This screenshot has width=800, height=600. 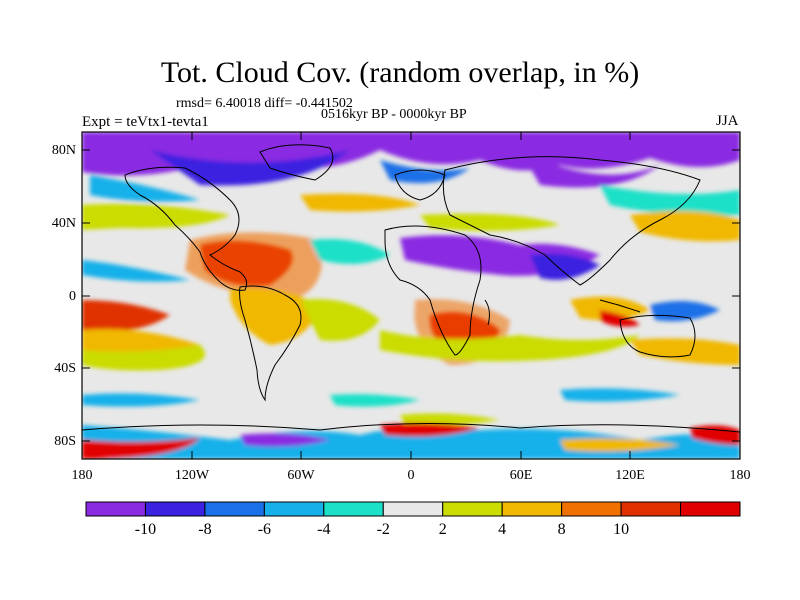 What do you see at coordinates (301, 475) in the screenshot?
I see `lon-label-60w: 60W` at bounding box center [301, 475].